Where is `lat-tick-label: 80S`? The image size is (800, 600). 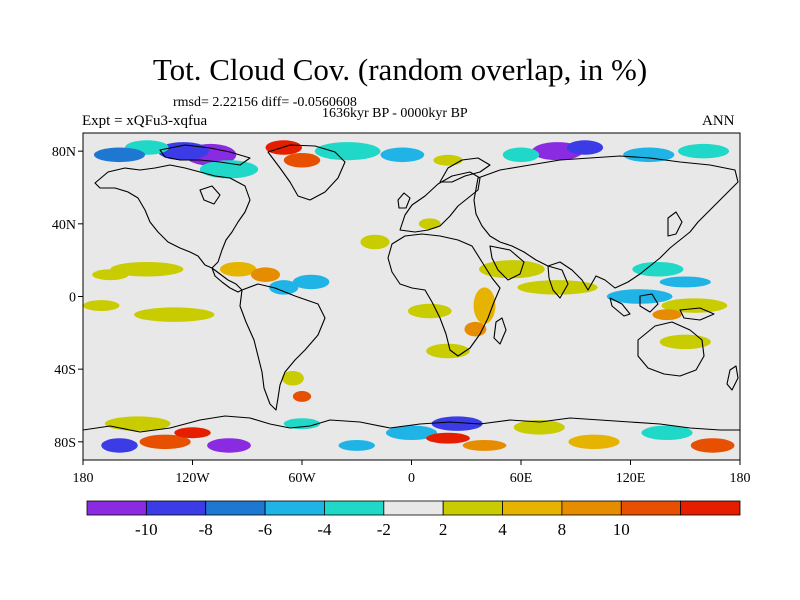
lat-tick-label: 80S is located at coordinates (65, 443).